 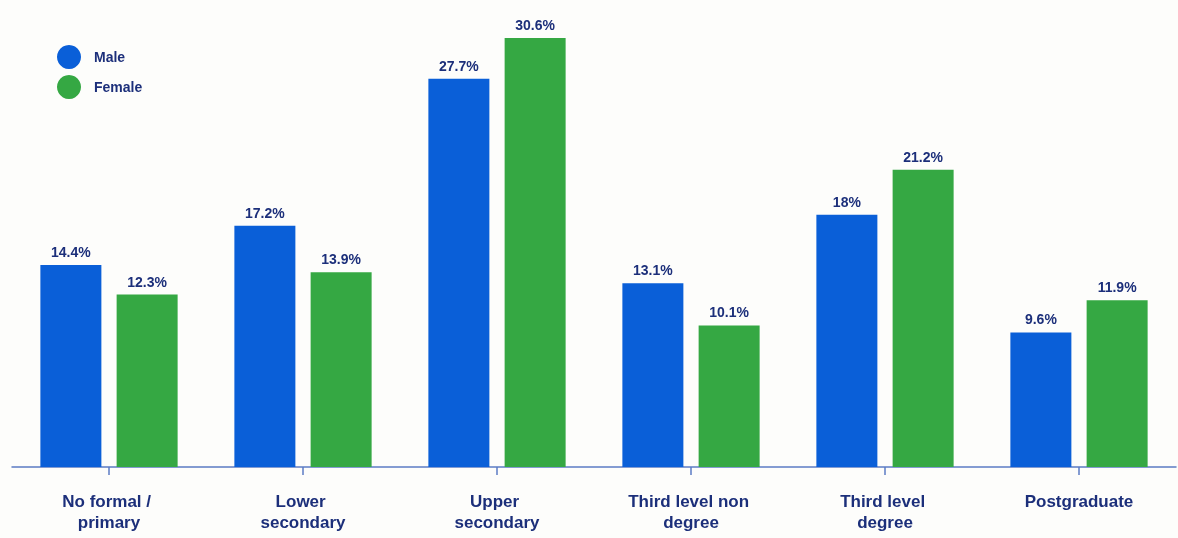 I want to click on data-label: 10.1%, so click(x=729, y=312).